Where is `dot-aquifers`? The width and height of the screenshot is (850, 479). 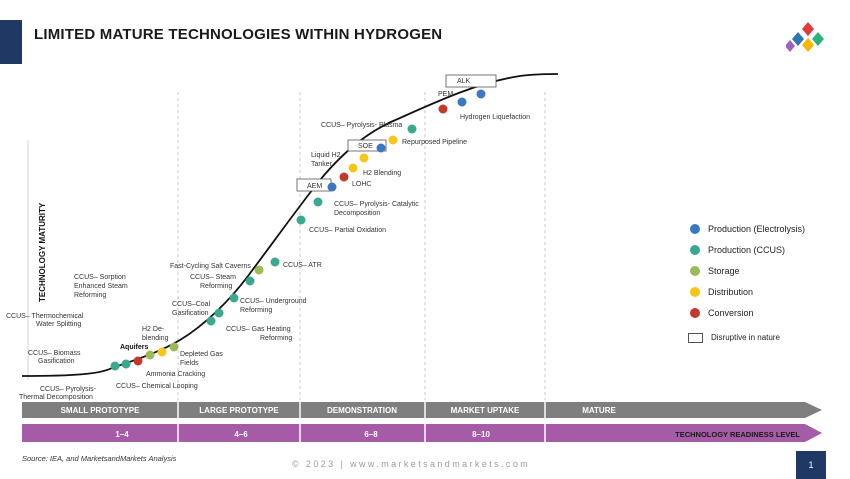 dot-aquifers is located at coordinates (150, 355).